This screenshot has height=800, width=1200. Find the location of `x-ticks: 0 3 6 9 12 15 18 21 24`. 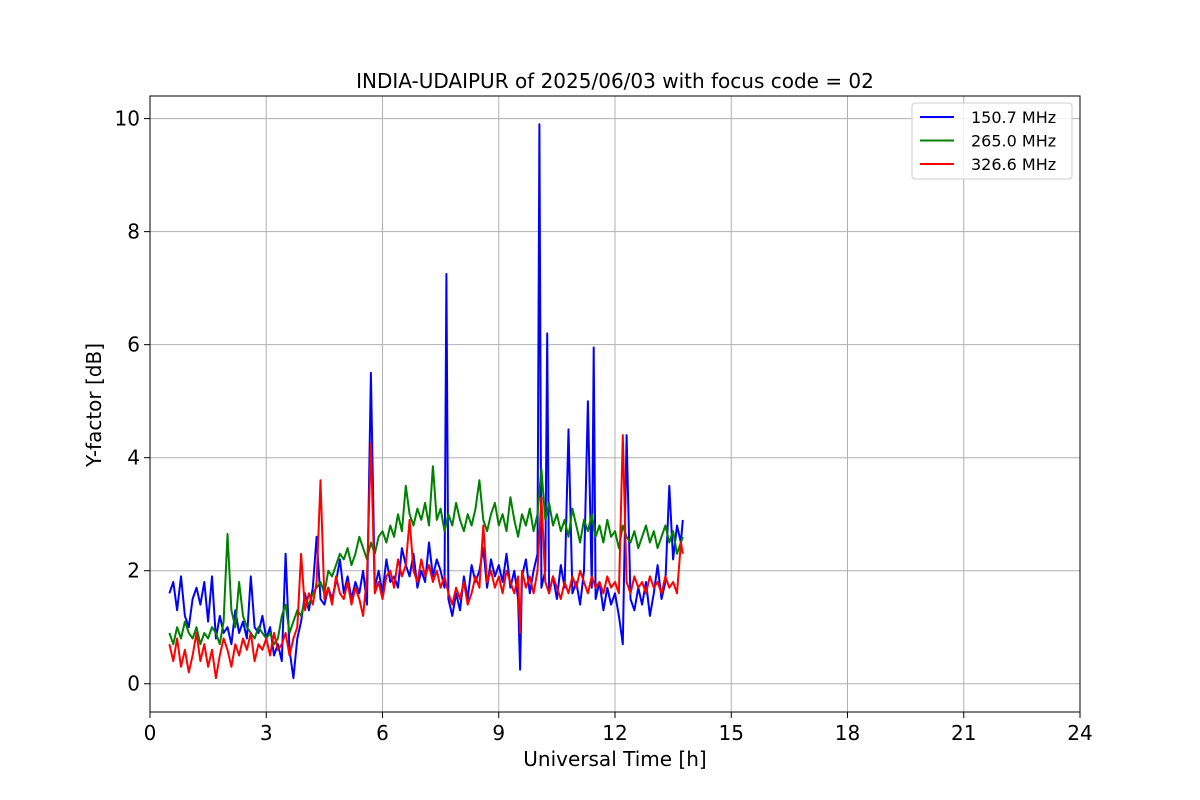

x-ticks: 0 3 6 9 12 15 18 21 24 is located at coordinates (618, 728).